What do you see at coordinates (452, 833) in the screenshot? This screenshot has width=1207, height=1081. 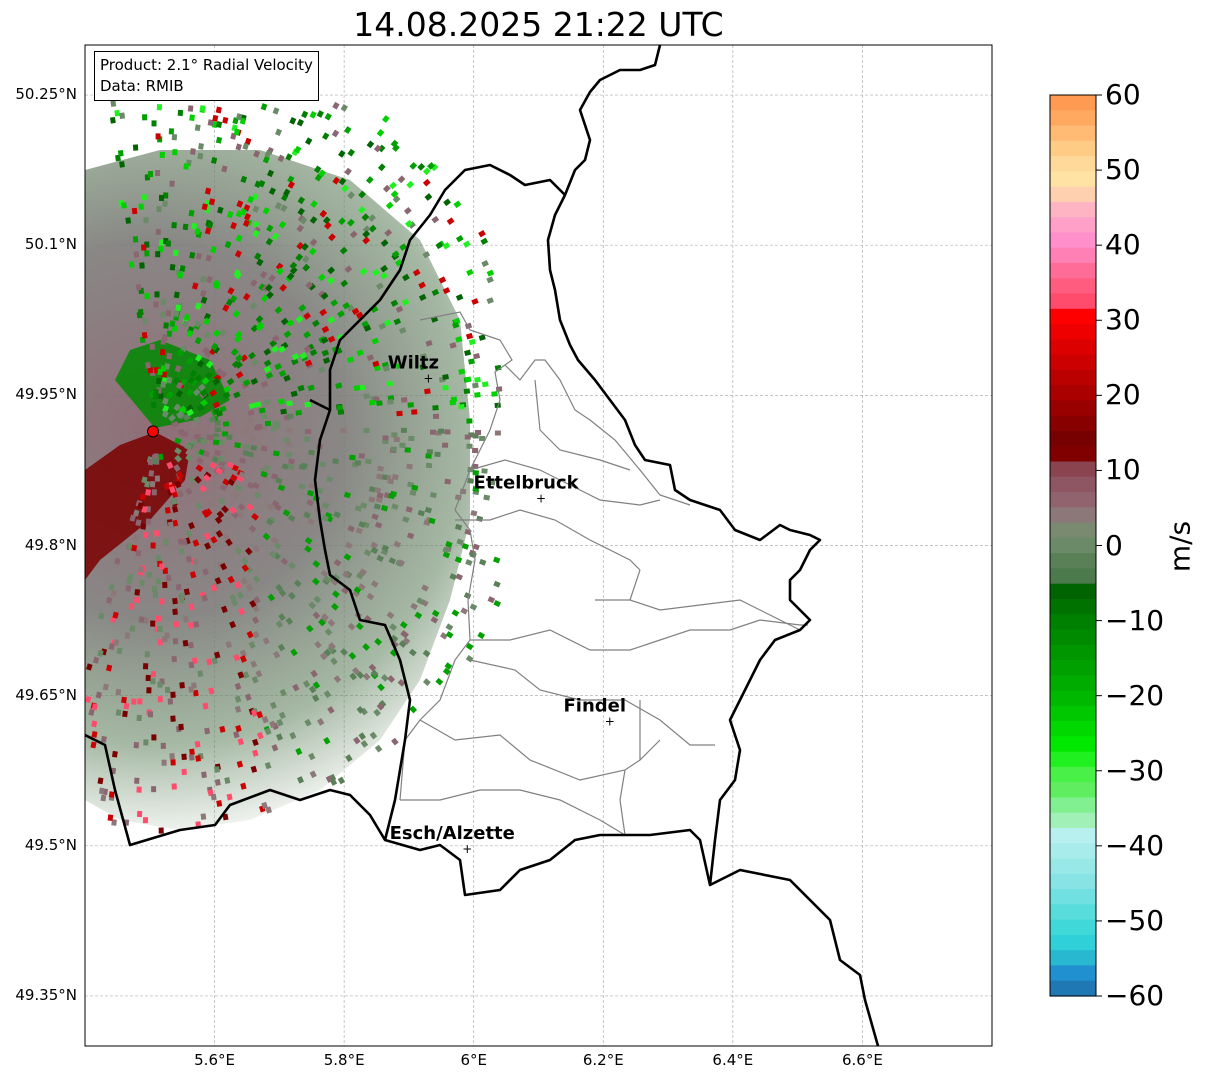 I see `city-label: Esch/Alzette` at bounding box center [452, 833].